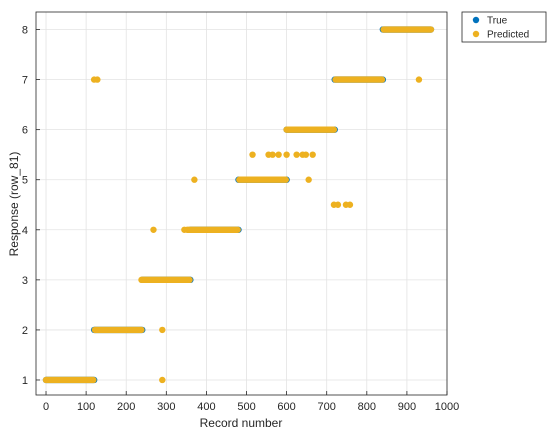  Describe the element at coordinates (25, 181) in the screenshot. I see `y-tick-label: 5` at that location.